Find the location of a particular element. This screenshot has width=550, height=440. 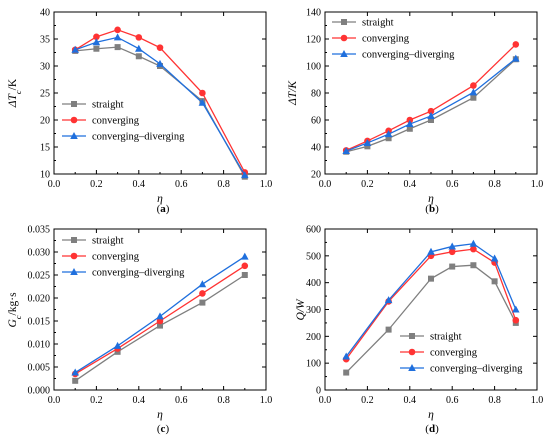

y-tick-label: 0.030 is located at coordinates (39, 253).